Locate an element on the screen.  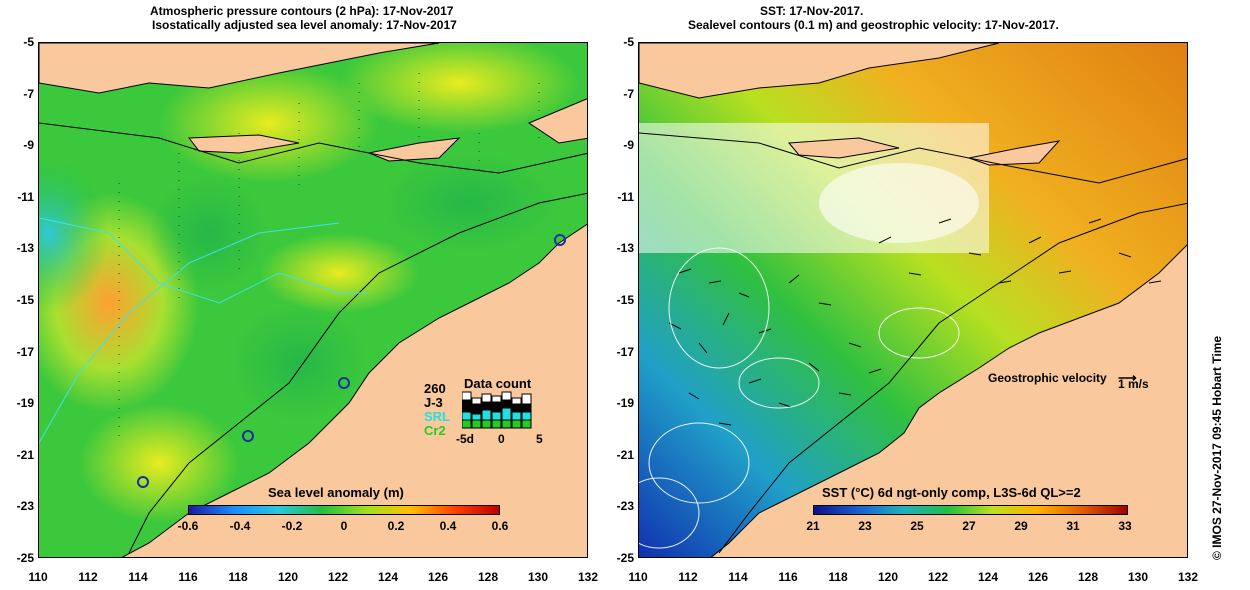
right-colorbar-tick: 33 is located at coordinates (1125, 526).